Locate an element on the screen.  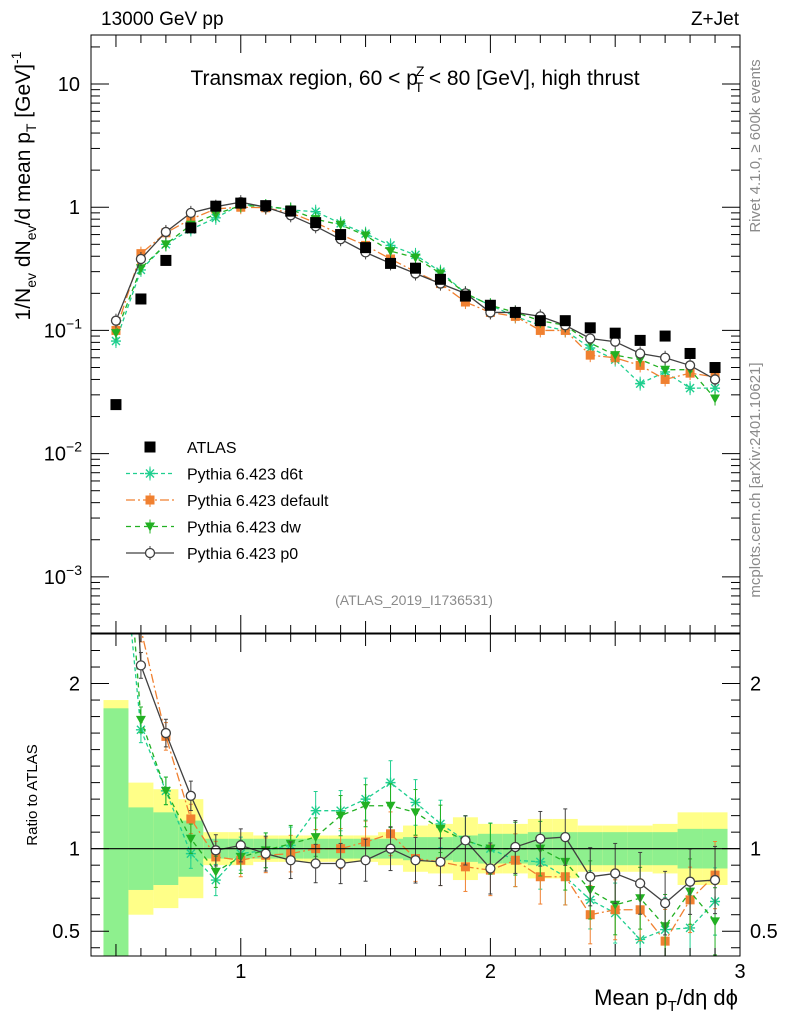
y-tick-label: 1 is located at coordinates (74, 208).